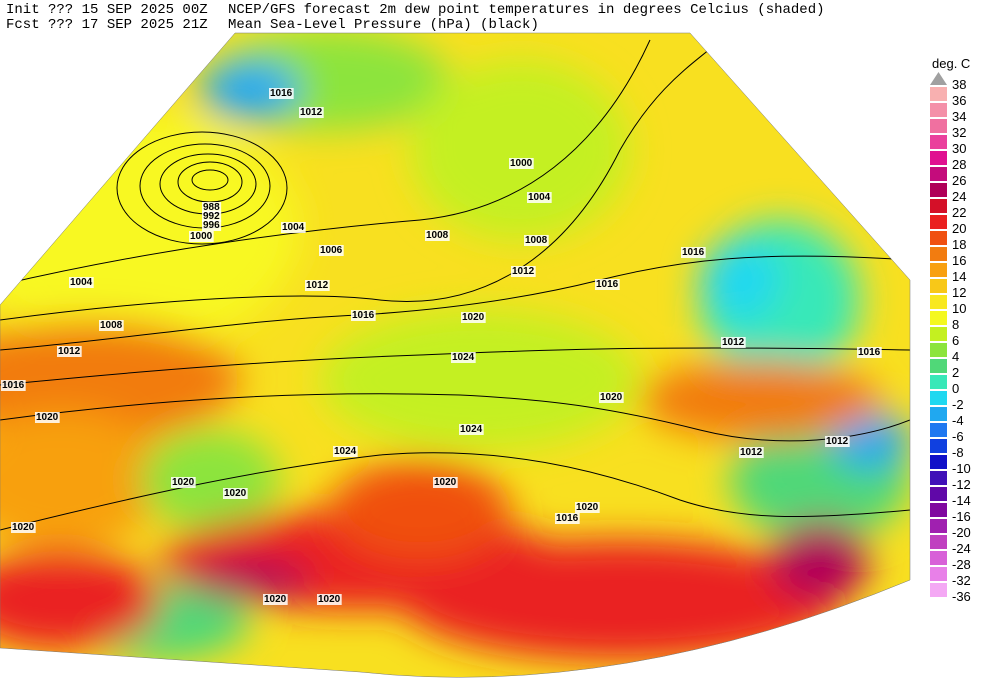 The height and width of the screenshot is (680, 1000). Describe the element at coordinates (961, 500) in the screenshot. I see `legend-label: -14` at that location.